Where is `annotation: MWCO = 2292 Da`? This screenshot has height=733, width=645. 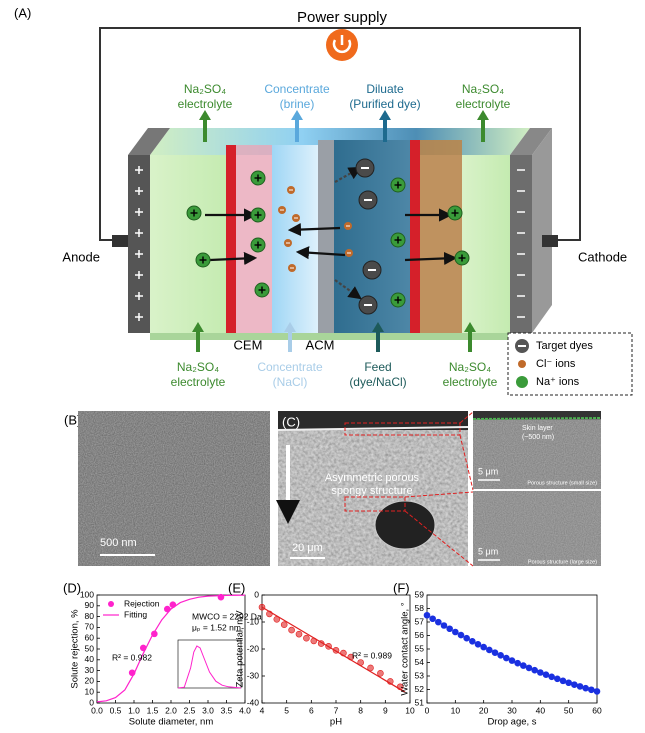
annotation: MWCO = 2292 Da is located at coordinates (227, 616).